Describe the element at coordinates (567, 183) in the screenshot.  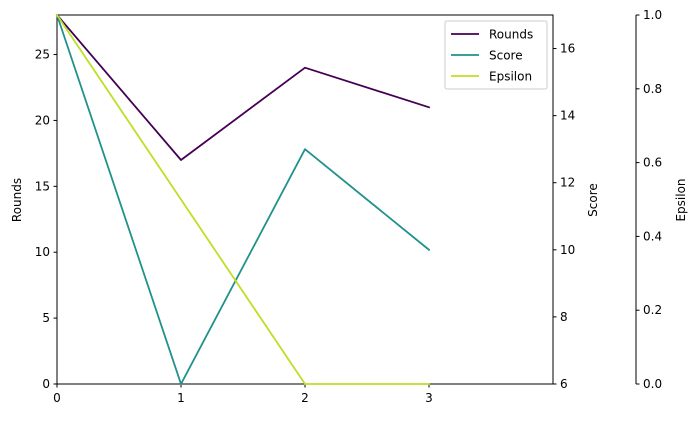
I see `score-tick-label: 12` at that location.